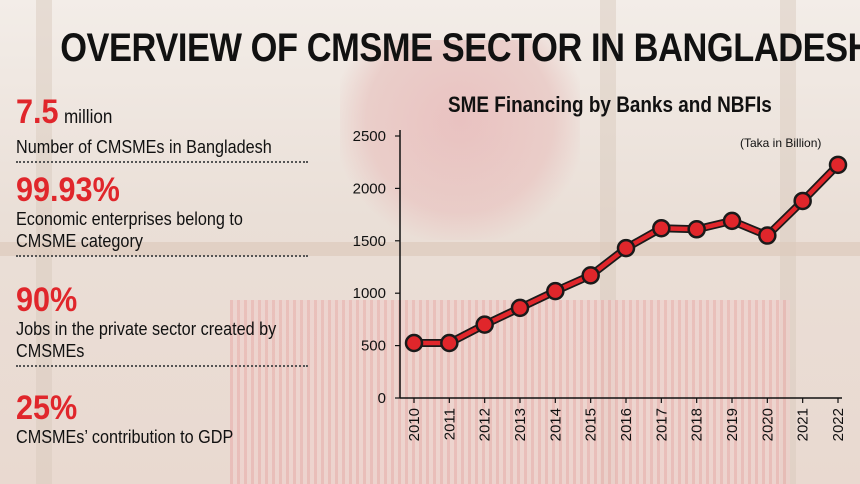  I want to click on stat-value: 99.93%, so click(68, 190).